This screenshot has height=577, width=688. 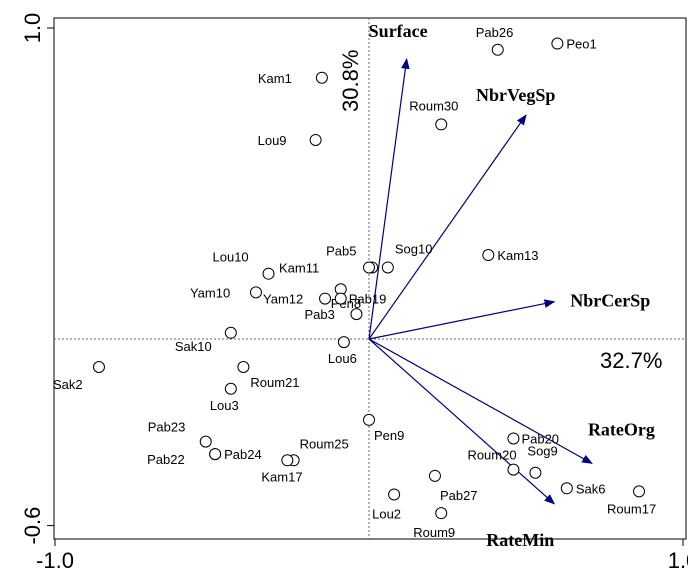 I want to click on sample-point-label: Pab26, so click(x=495, y=32).